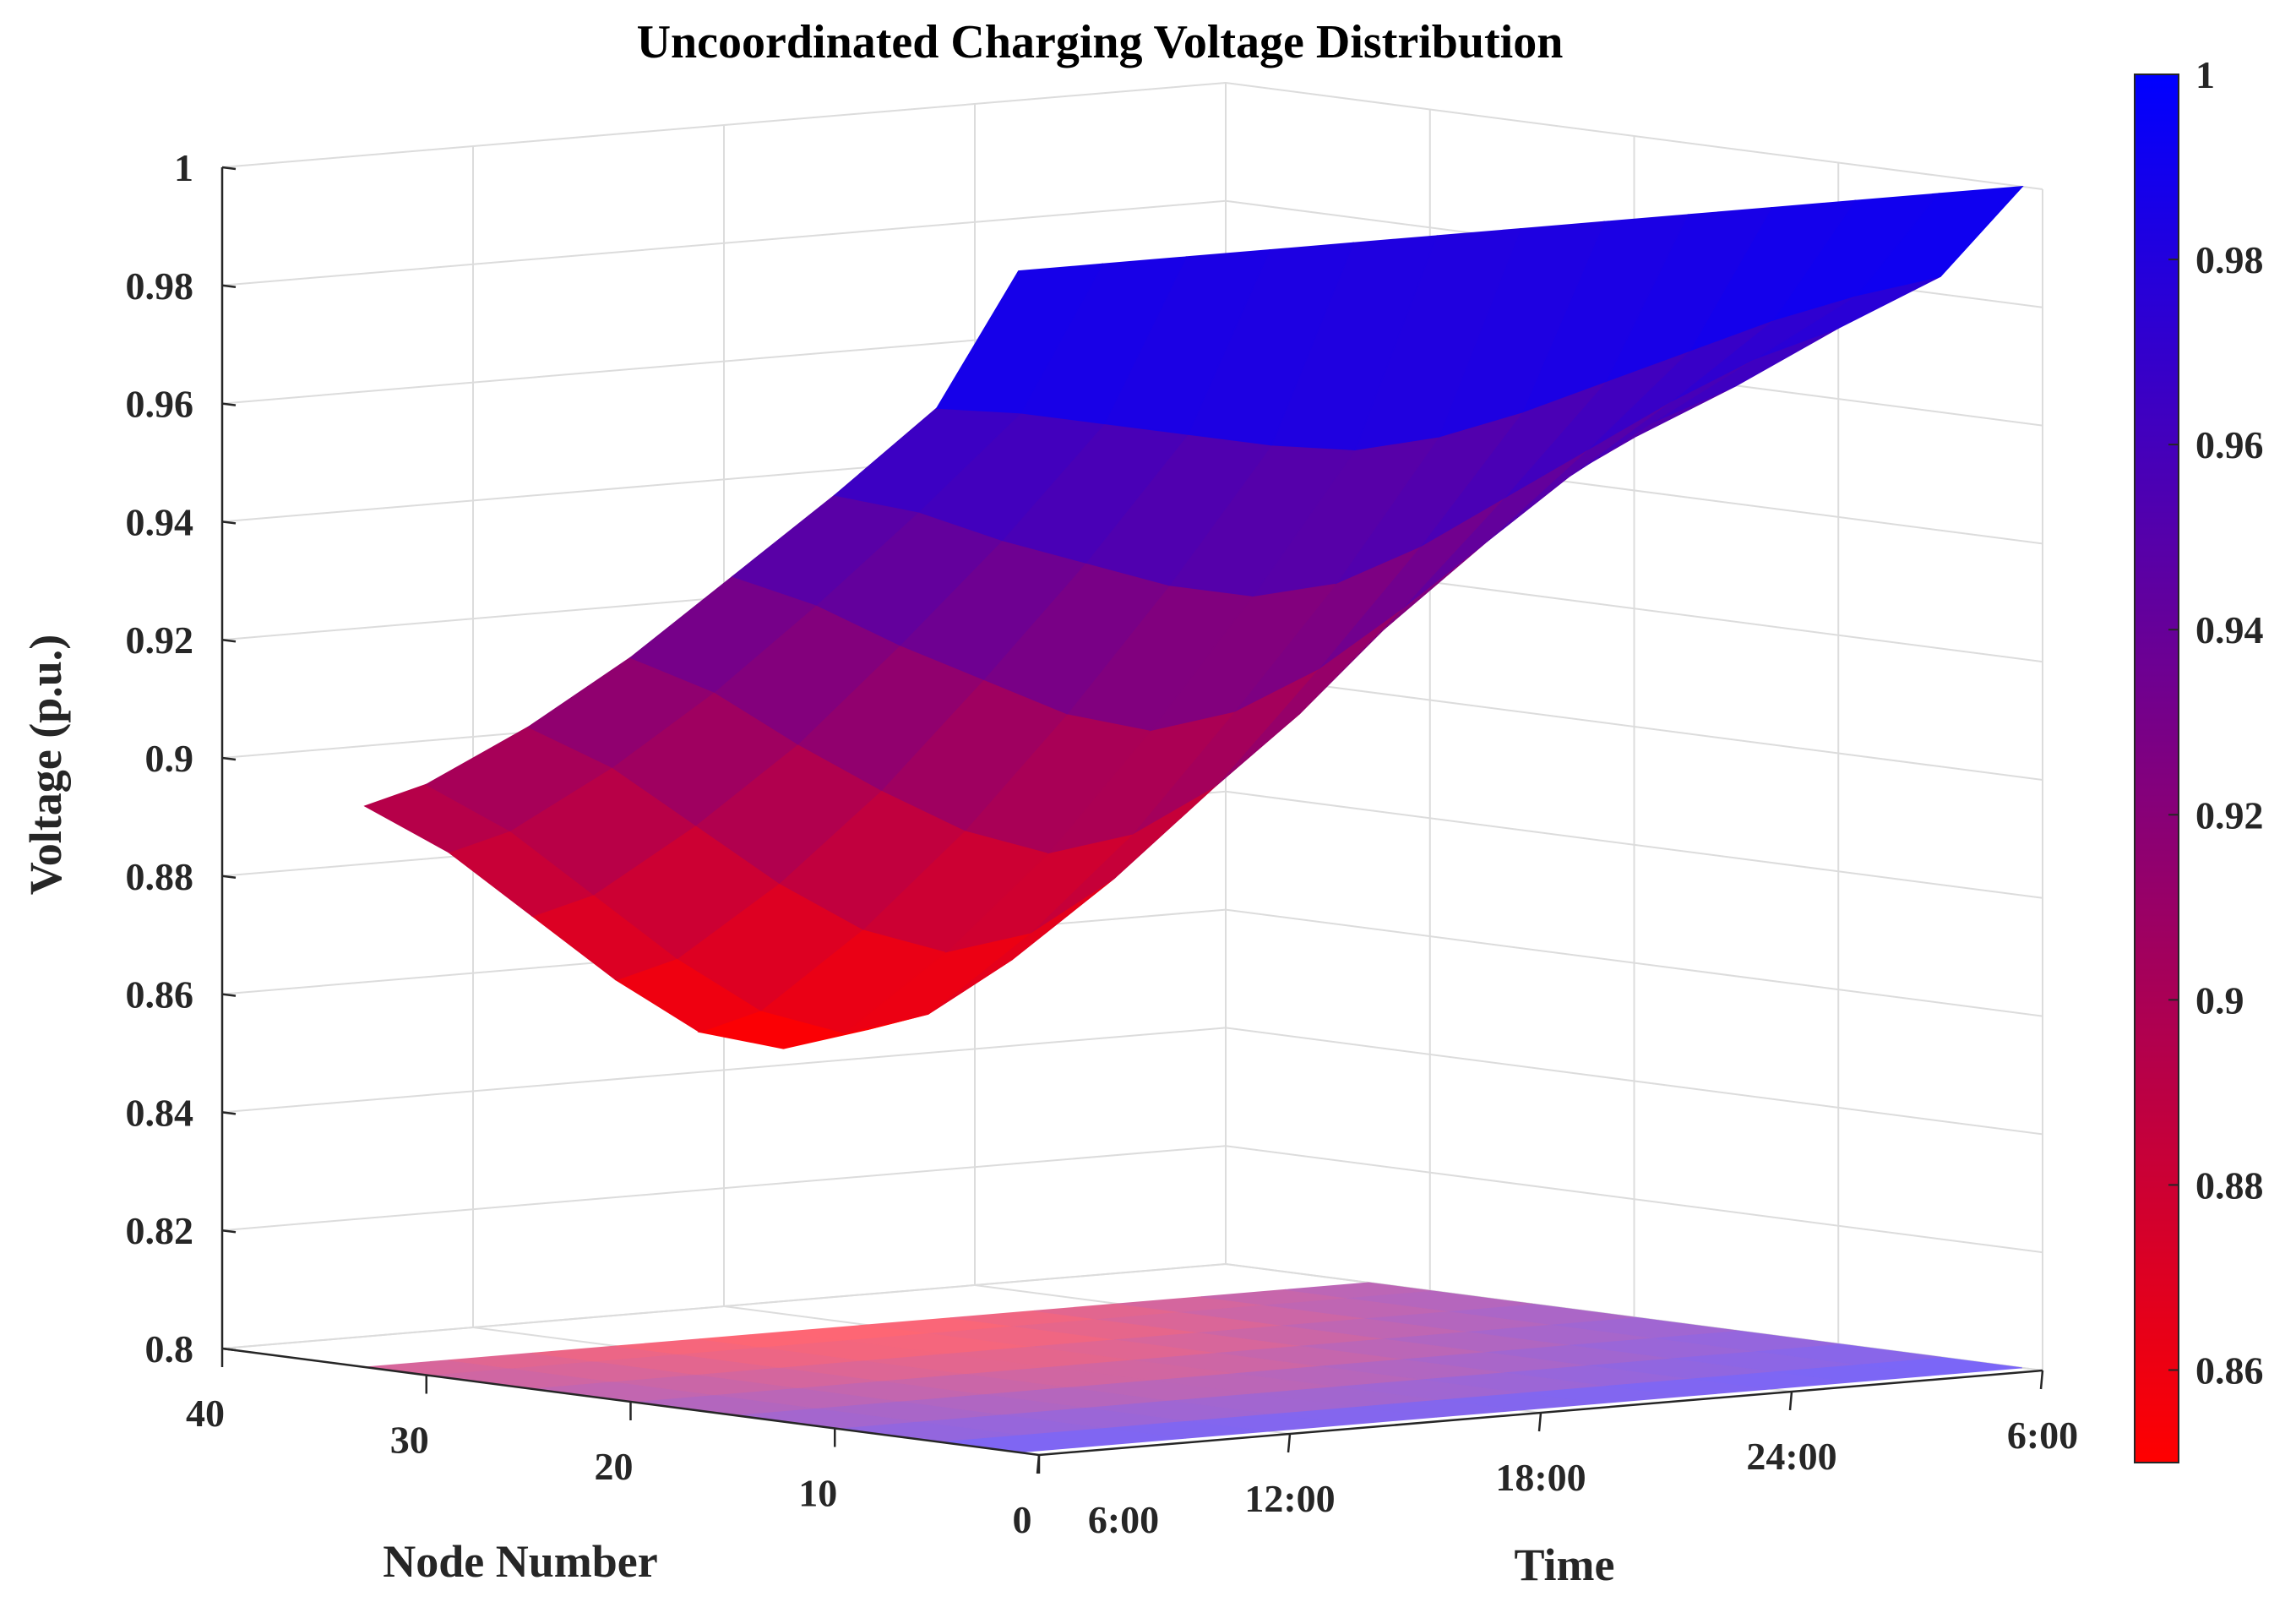 The height and width of the screenshot is (1602, 2296). Describe the element at coordinates (2229, 1370) in the screenshot. I see `colorbar-tick-label: 0.86` at that location.